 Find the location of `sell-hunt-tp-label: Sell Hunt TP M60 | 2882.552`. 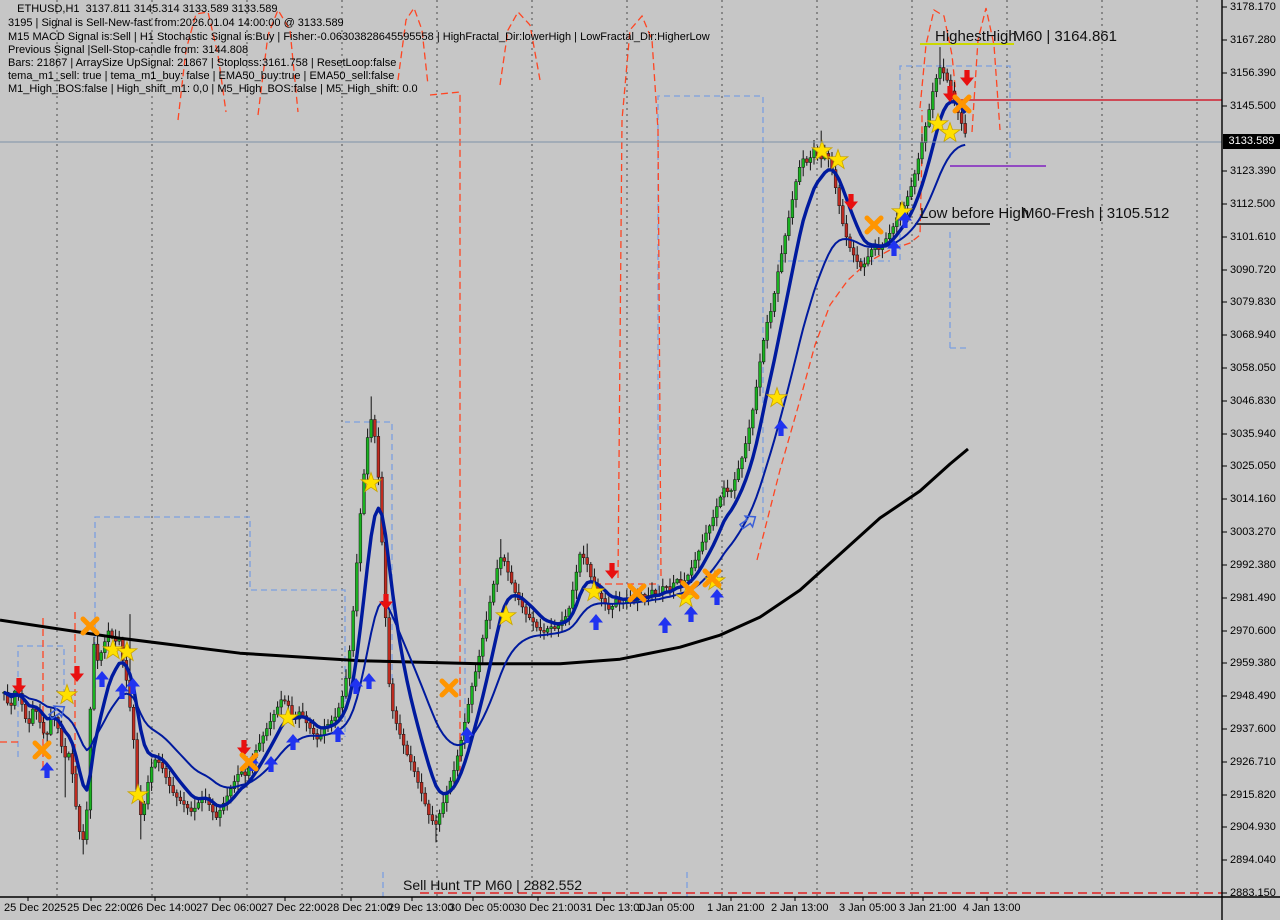

sell-hunt-tp-label: Sell Hunt TP M60 | 2882.552 is located at coordinates (493, 885).